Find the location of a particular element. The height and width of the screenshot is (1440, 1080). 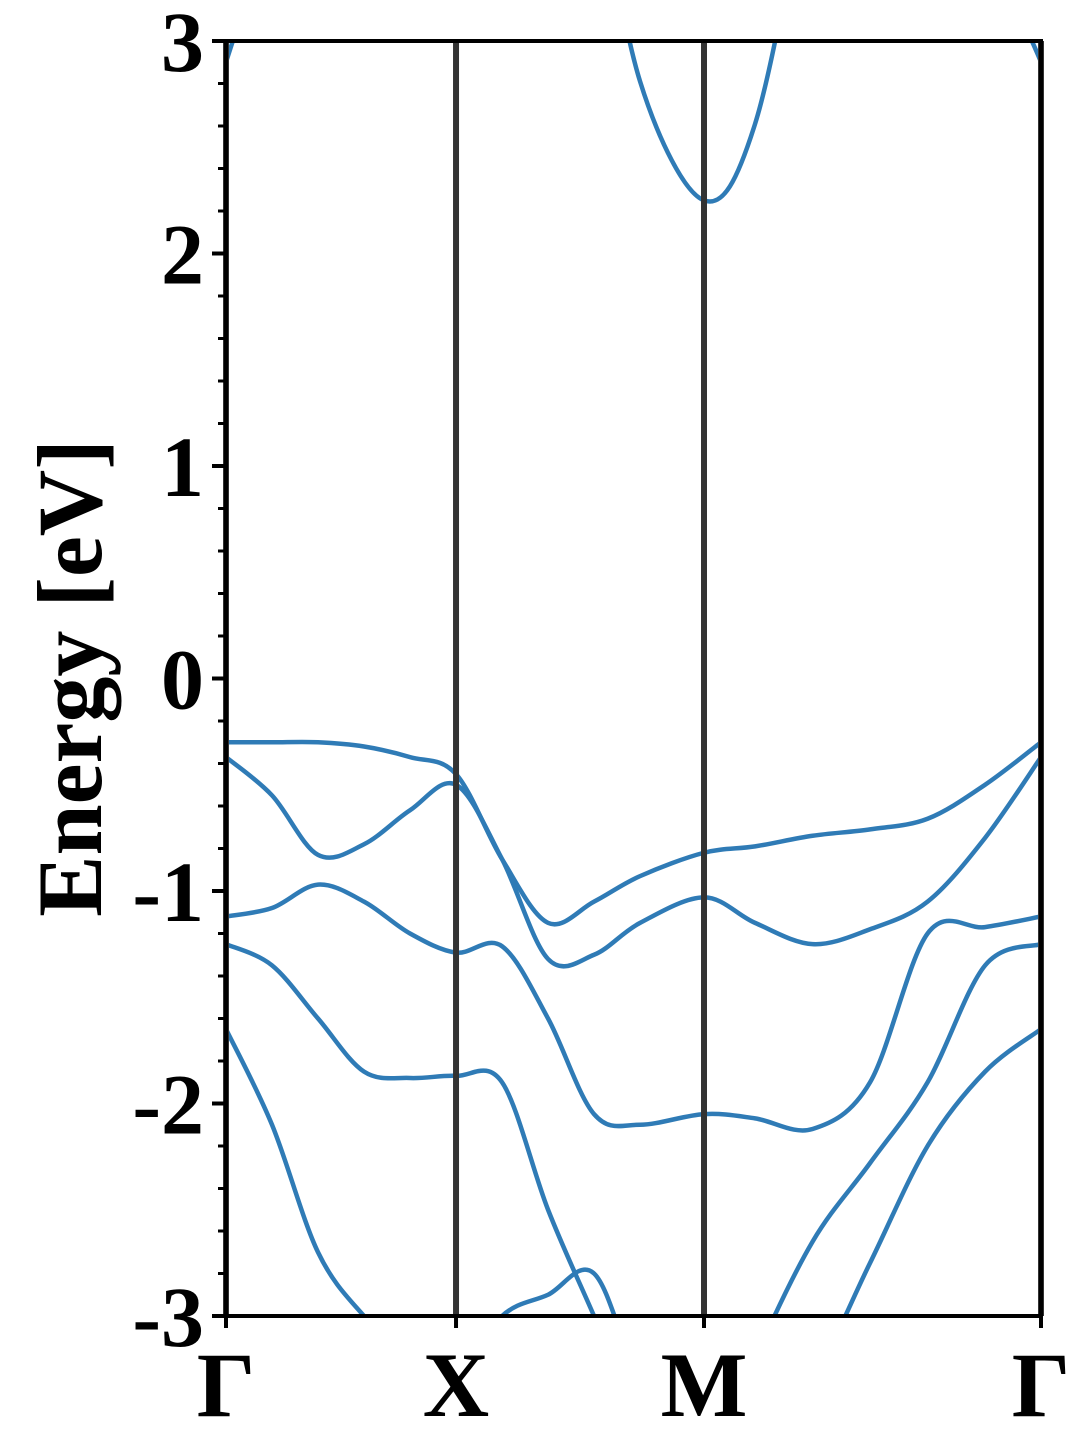

y-tick-label: 2 is located at coordinates (182, 255).